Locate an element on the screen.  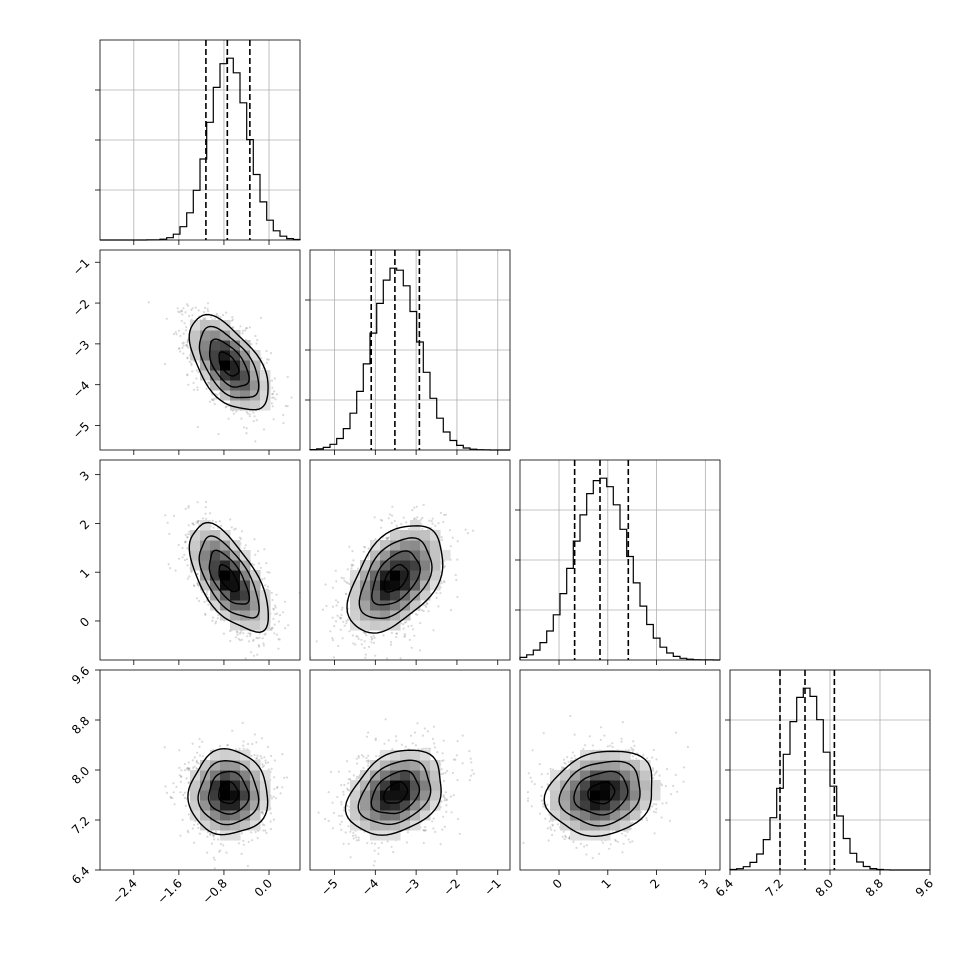
ytick-label-1-1: −4 is located at coordinates (81, 389).